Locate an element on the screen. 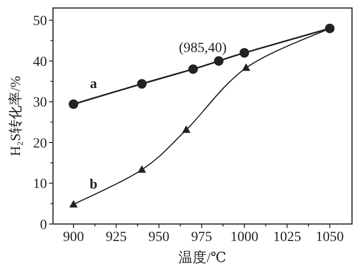  y-tick-label: 50 is located at coordinates (40, 22).